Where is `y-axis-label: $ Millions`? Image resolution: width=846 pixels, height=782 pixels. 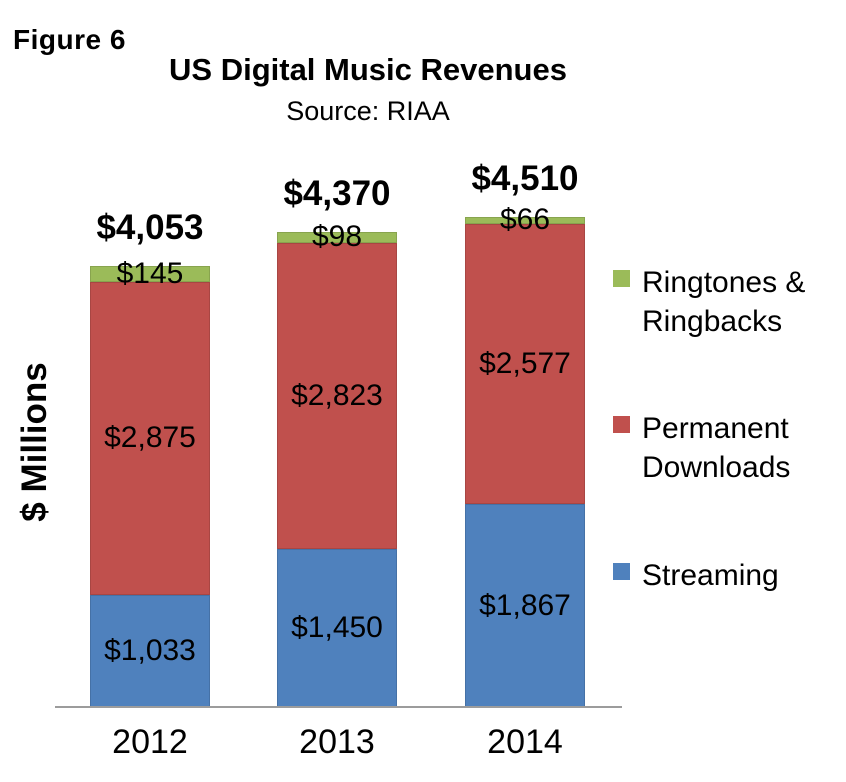
y-axis-label: $ Millions is located at coordinates (34, 442).